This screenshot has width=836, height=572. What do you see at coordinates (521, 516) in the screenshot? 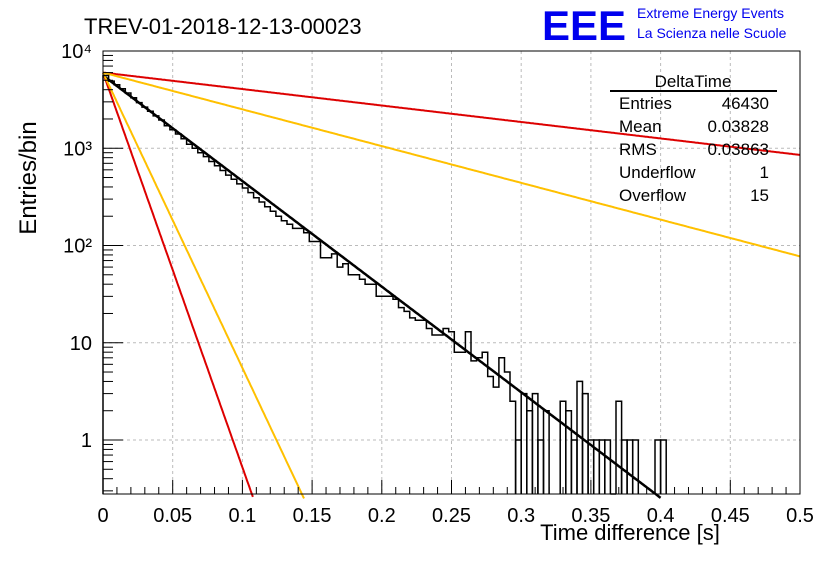
I see `x-tick-label: 0.3` at bounding box center [521, 516].